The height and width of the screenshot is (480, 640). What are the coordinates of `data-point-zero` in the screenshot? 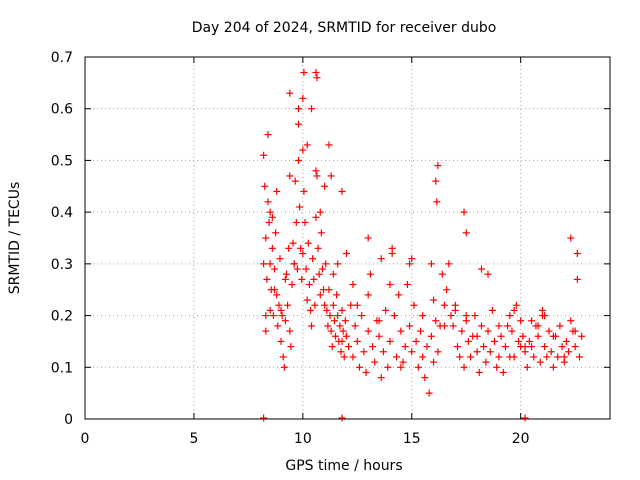 It's located at (342, 418).